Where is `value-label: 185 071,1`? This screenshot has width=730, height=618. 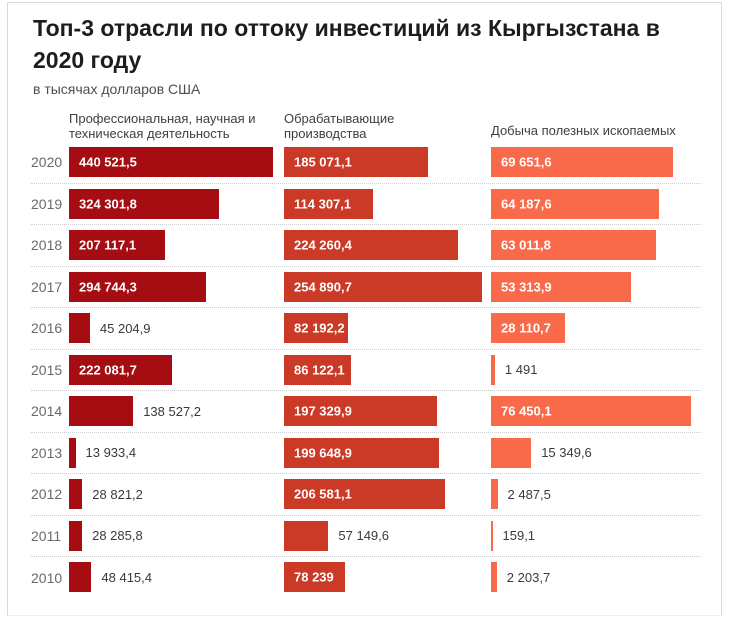 value-label: 185 071,1 is located at coordinates (323, 162).